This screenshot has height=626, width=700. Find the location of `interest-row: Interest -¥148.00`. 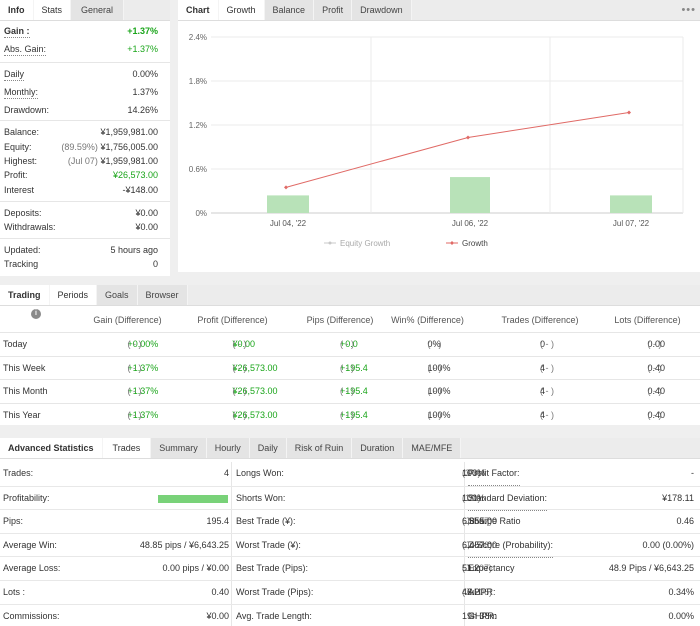

interest-row: Interest -¥148.00 is located at coordinates (81, 190).